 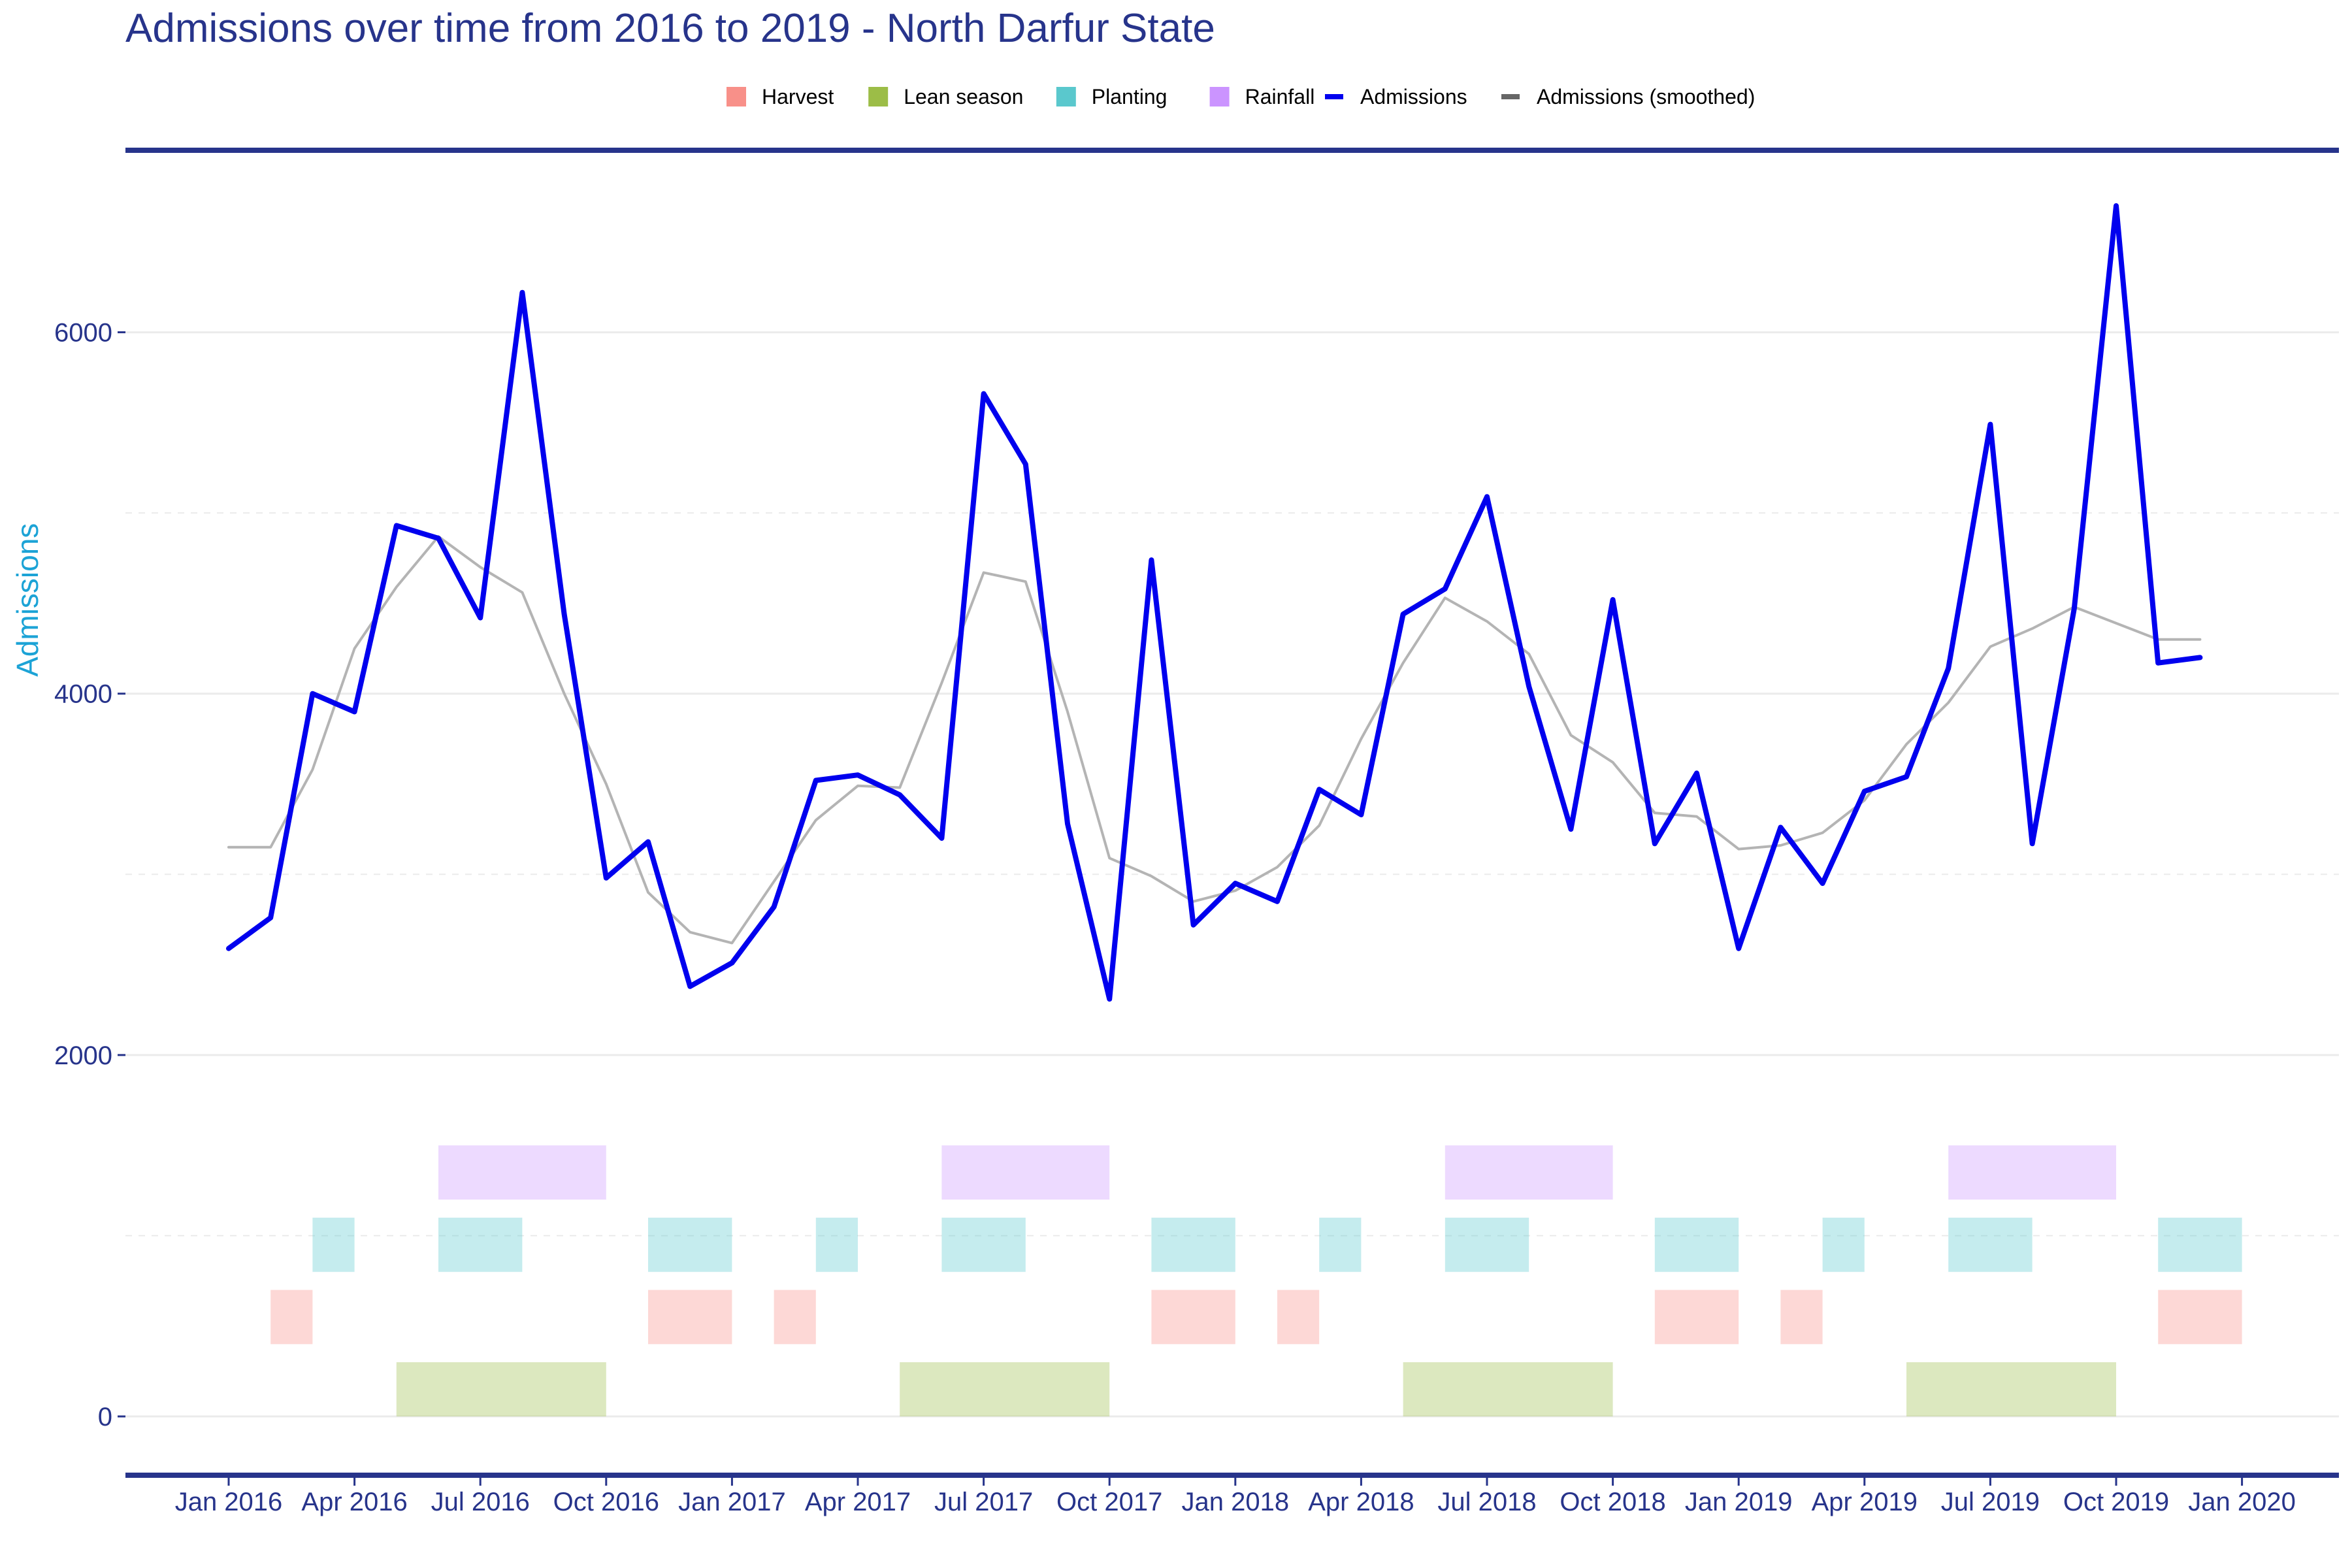 I want to click on x-tick-label: Jan 2020, so click(x=2242, y=1502).